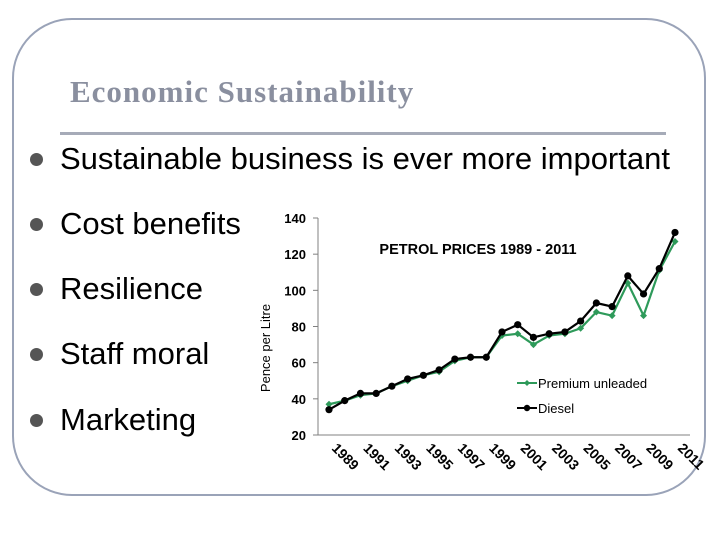 This screenshot has width=720, height=540. I want to click on y-tick-label: 100, so click(295, 290).